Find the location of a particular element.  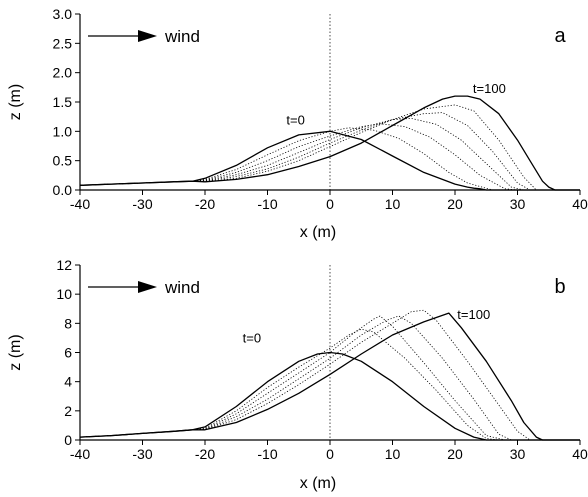

y-tick-label: 0.5 is located at coordinates (63, 161).